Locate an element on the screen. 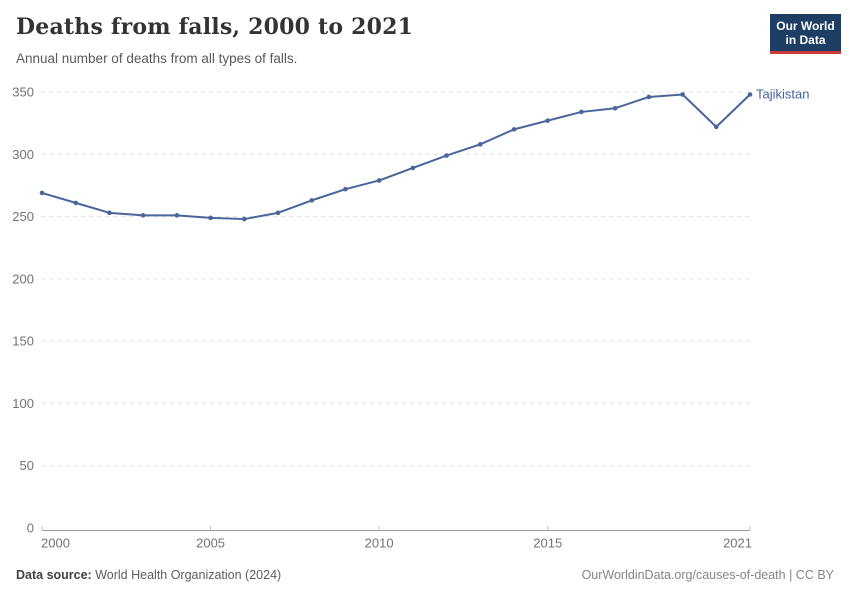 The image size is (850, 600). x-axis-label: 2015 is located at coordinates (547, 543).